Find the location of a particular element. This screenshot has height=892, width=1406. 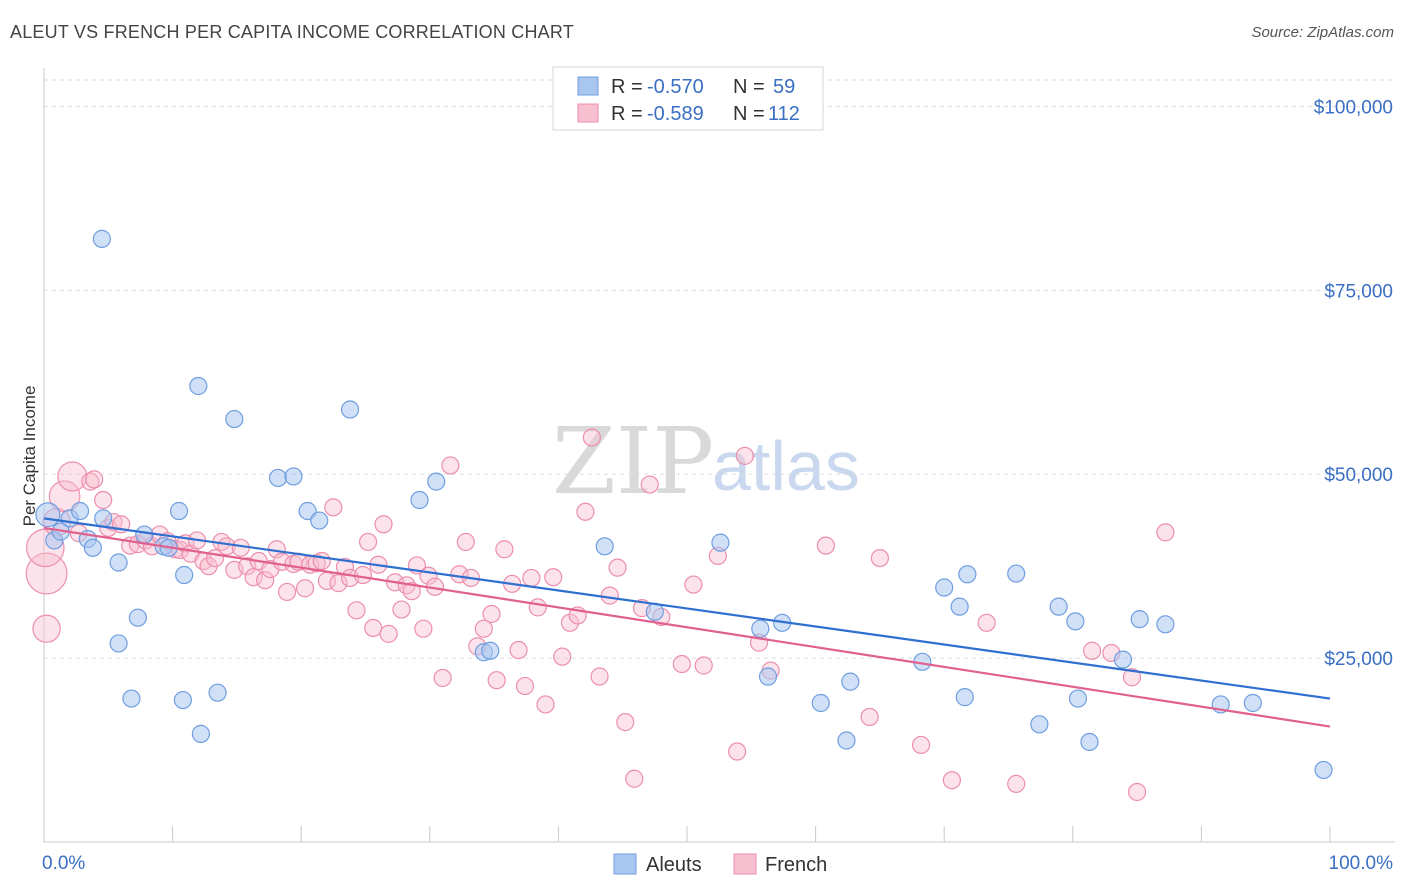

legend-swatch-aleuts is located at coordinates (588, 86).